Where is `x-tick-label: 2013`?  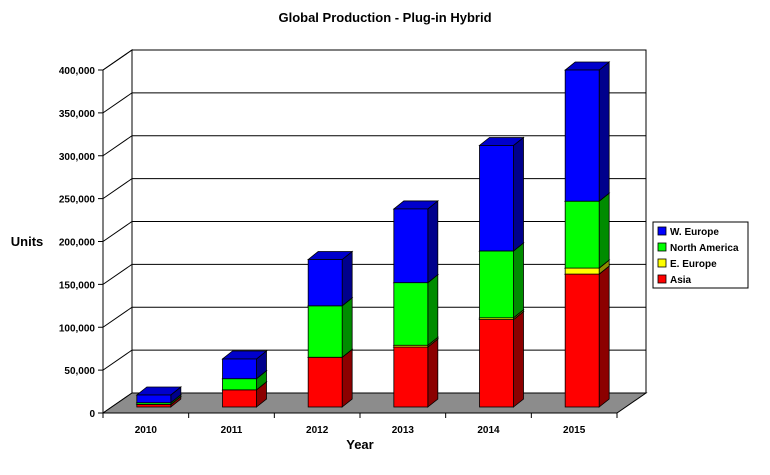
x-tick-label: 2013 is located at coordinates (403, 430).